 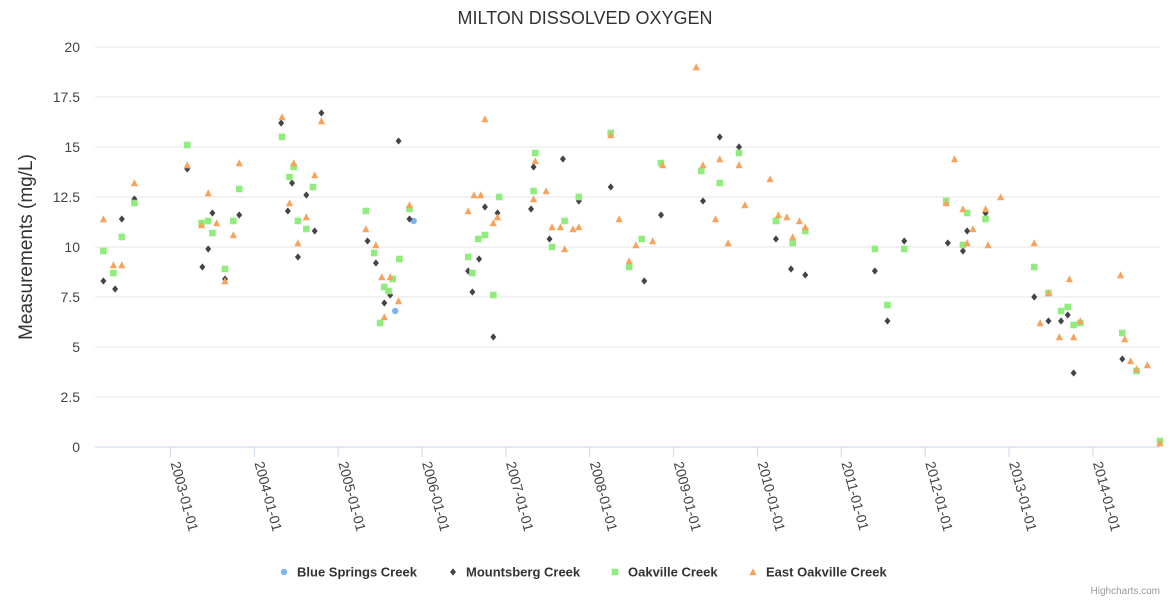 I want to click on credits-link: Highcharts.com, so click(x=1125, y=591).